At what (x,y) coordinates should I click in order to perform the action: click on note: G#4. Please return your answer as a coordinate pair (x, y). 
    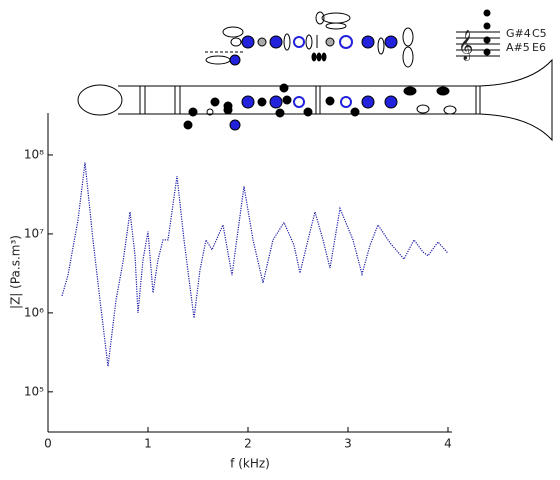
    Looking at the image, I should click on (518, 33).